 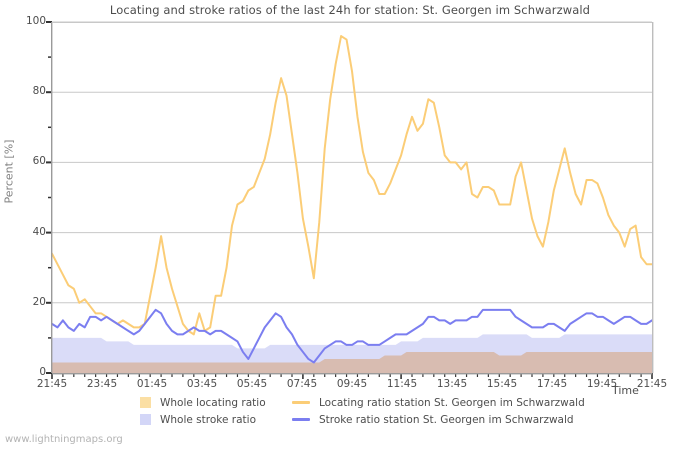 I want to click on legend-label: Whole locating ratio, so click(x=213, y=402).